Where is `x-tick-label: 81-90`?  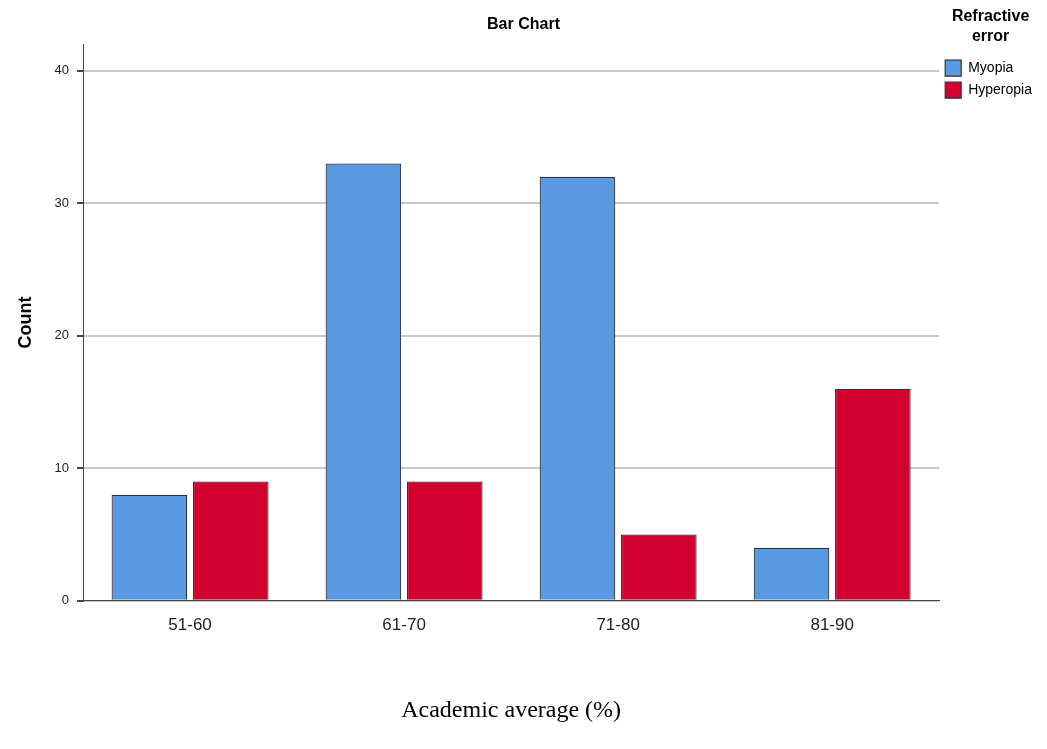 x-tick-label: 81-90 is located at coordinates (832, 624).